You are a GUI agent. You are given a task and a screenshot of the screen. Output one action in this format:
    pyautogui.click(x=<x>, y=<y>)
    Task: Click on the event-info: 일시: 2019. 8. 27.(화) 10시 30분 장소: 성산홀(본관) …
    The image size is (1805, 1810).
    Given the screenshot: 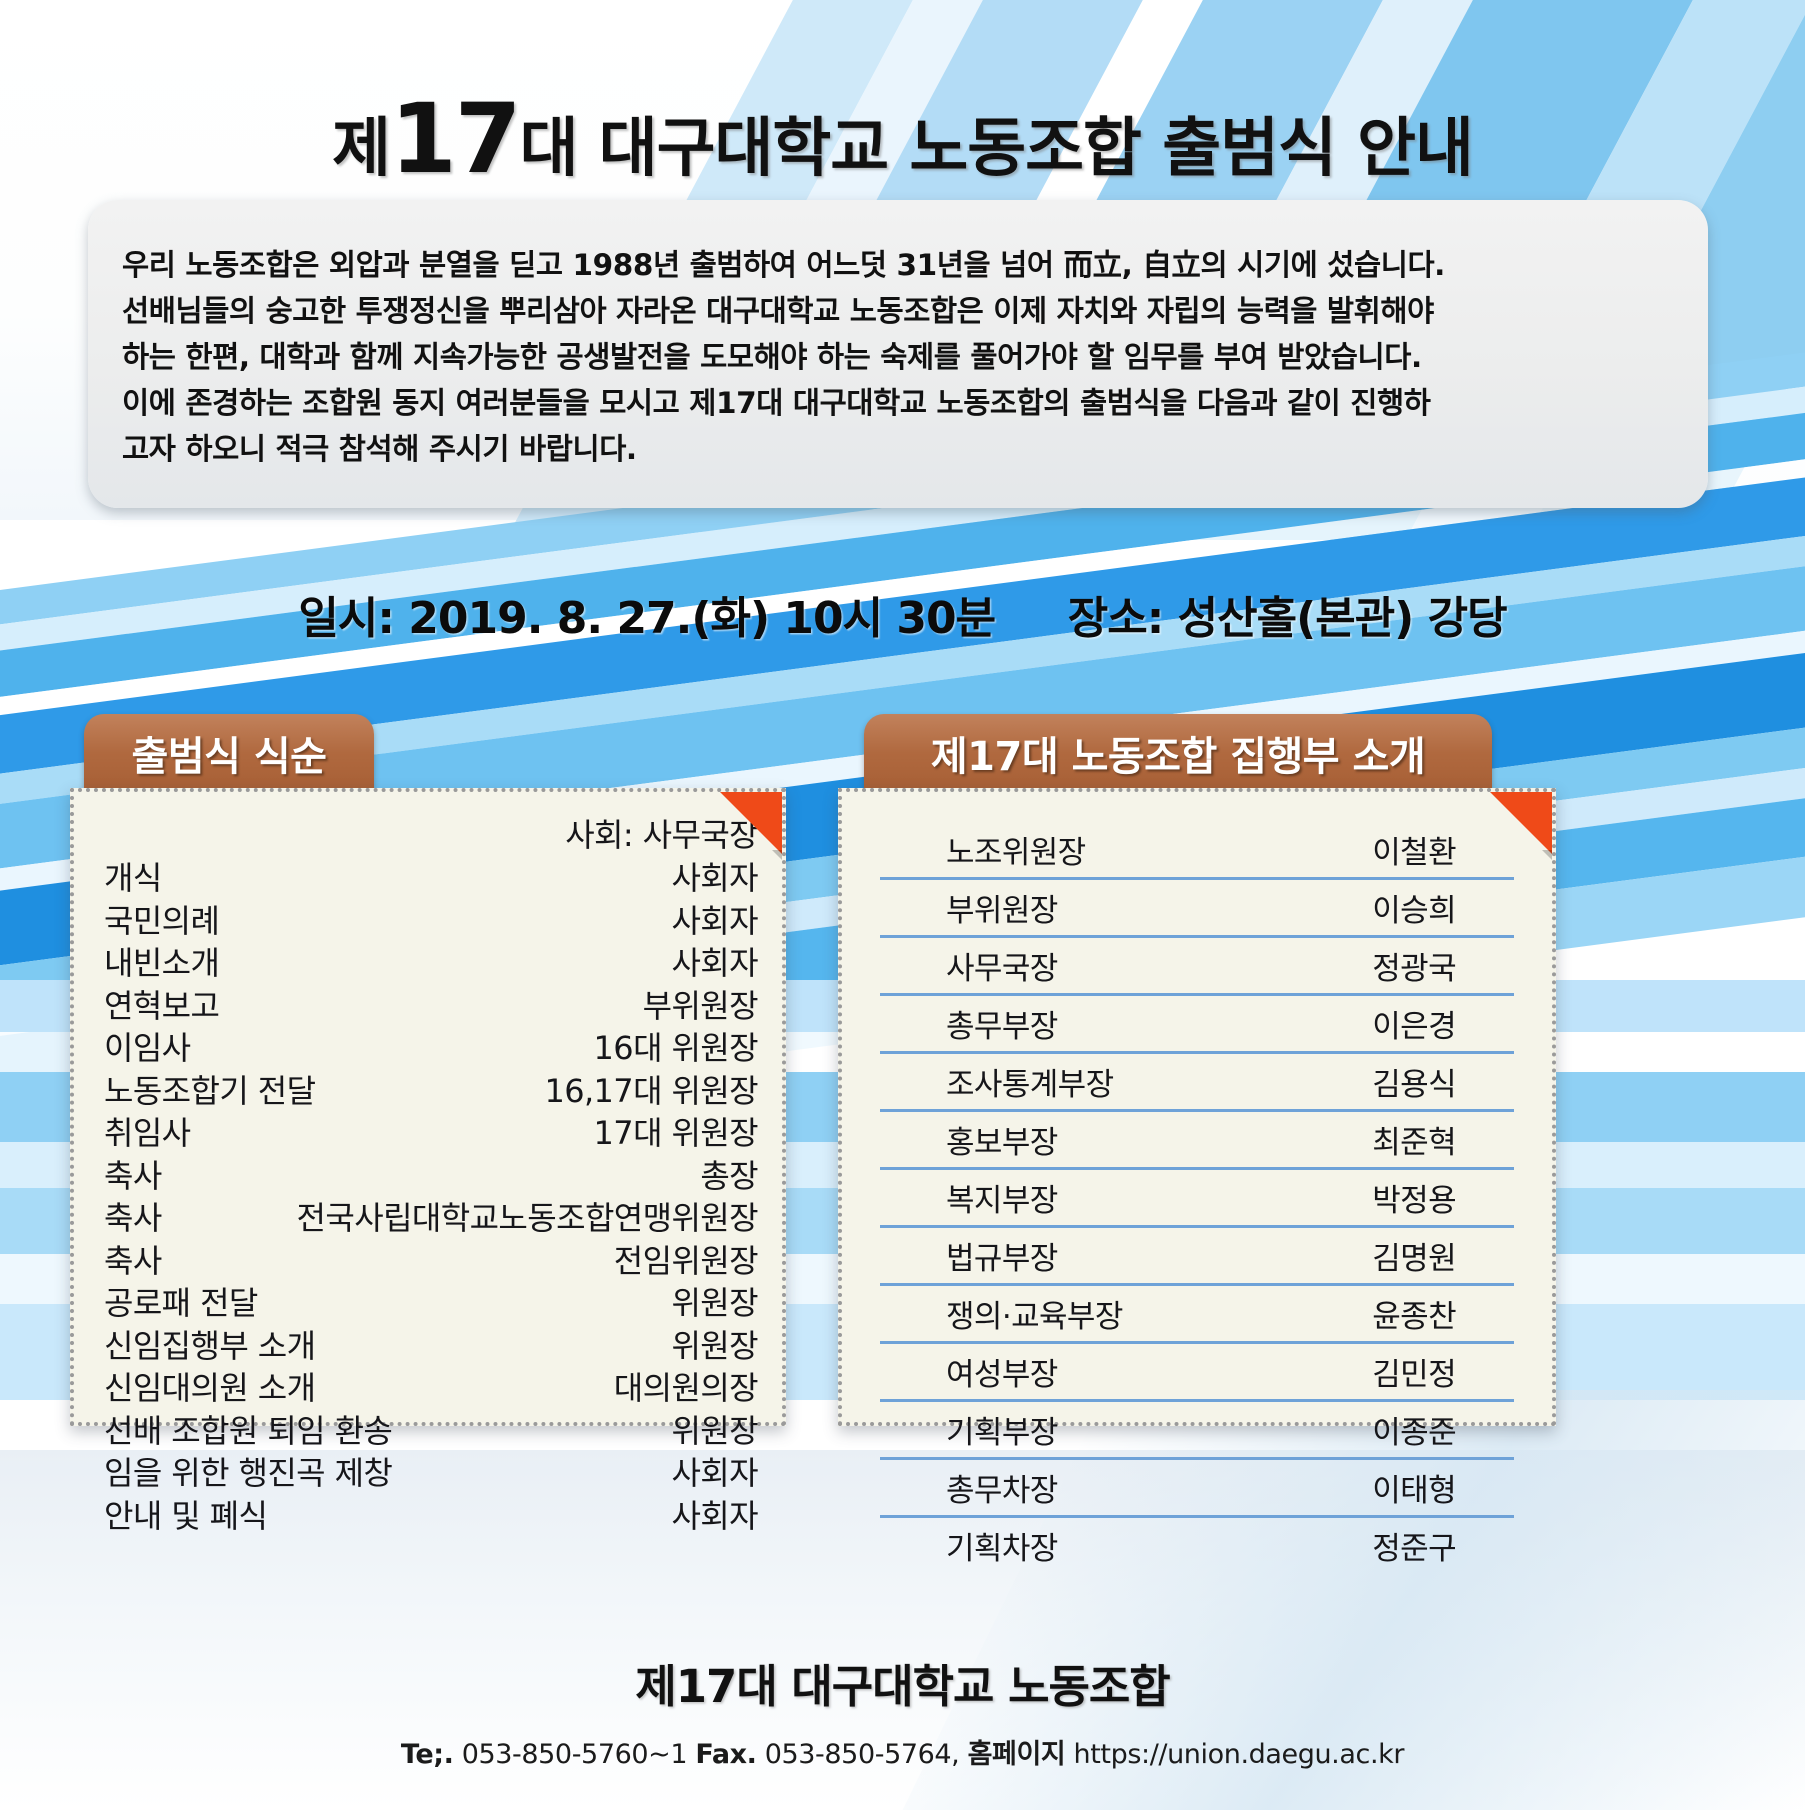 What is the action you would take?
    pyautogui.click(x=902, y=614)
    